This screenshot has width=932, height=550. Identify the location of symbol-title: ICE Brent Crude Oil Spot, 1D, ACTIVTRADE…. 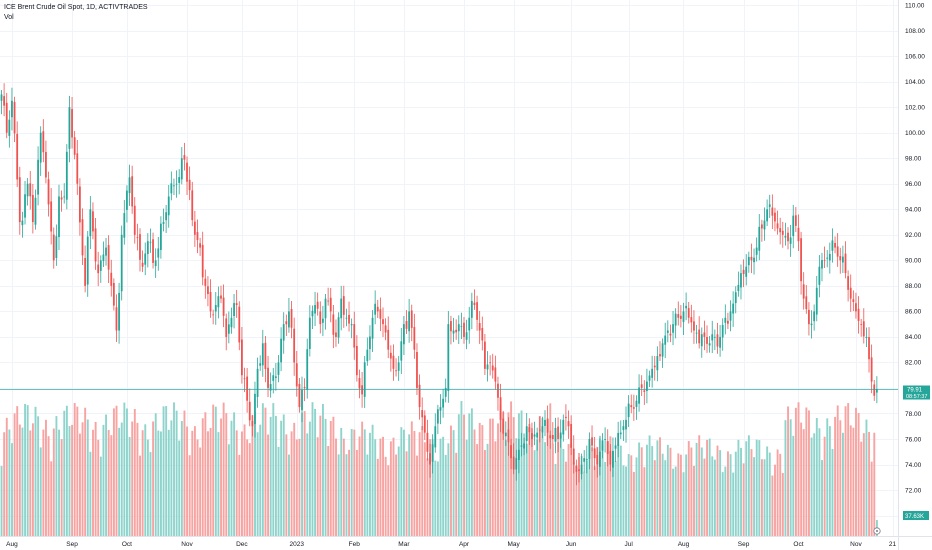
(76, 7).